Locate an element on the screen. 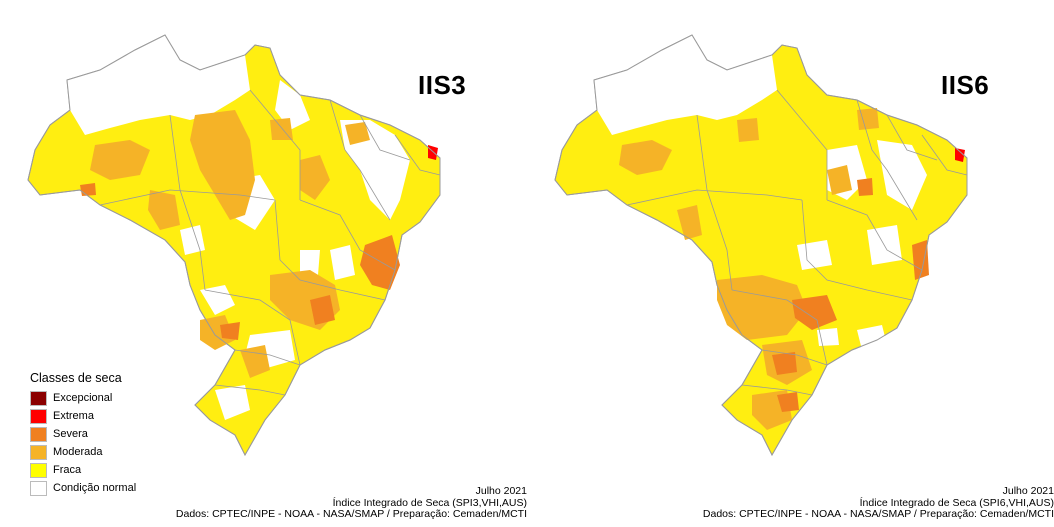 The width and height of the screenshot is (1054, 527). legend-item-extrema: Extrema is located at coordinates (83, 416).